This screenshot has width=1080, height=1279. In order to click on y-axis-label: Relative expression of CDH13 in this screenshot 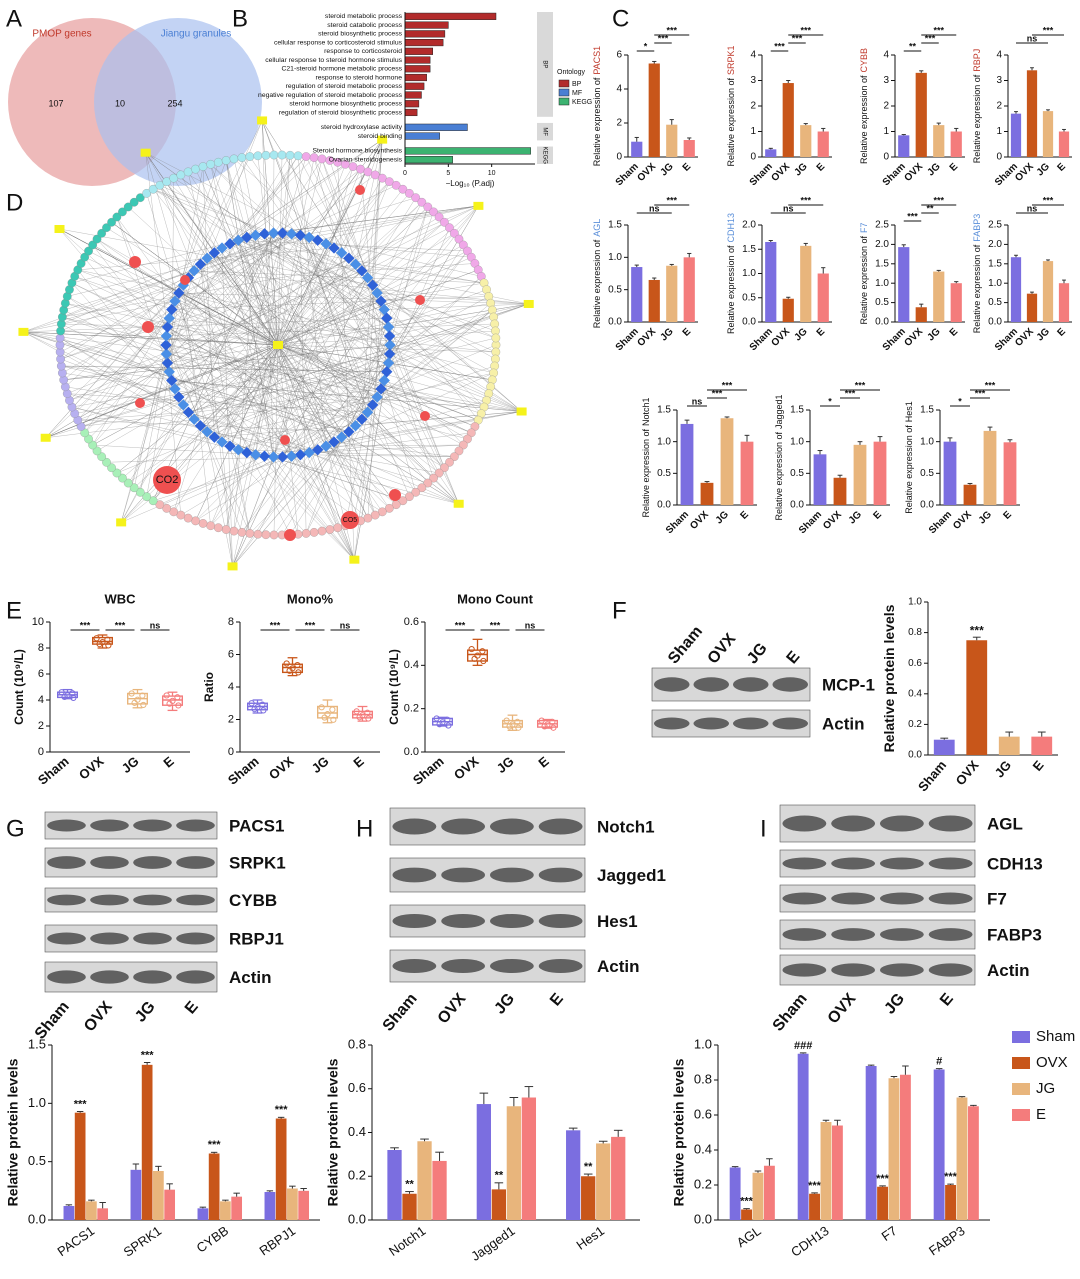, I will do `click(731, 273)`.